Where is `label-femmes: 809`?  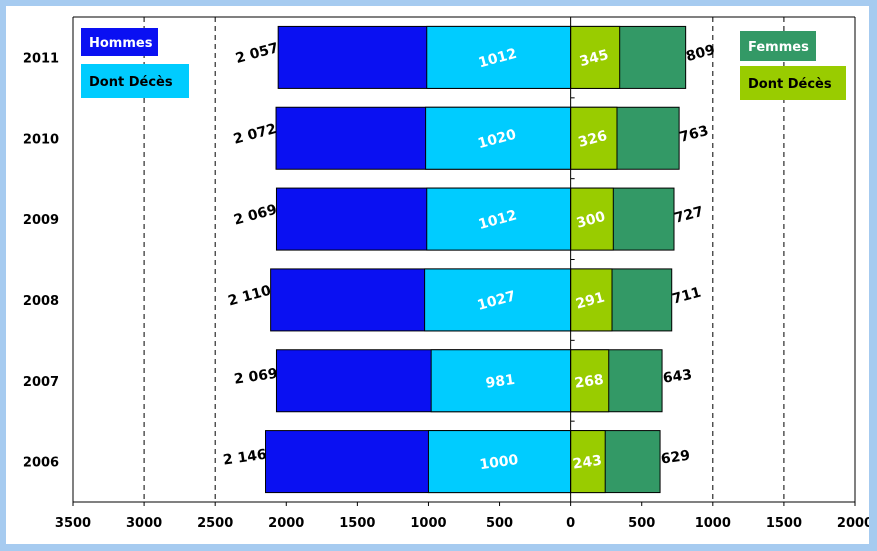
label-femmes: 809 is located at coordinates (700, 53).